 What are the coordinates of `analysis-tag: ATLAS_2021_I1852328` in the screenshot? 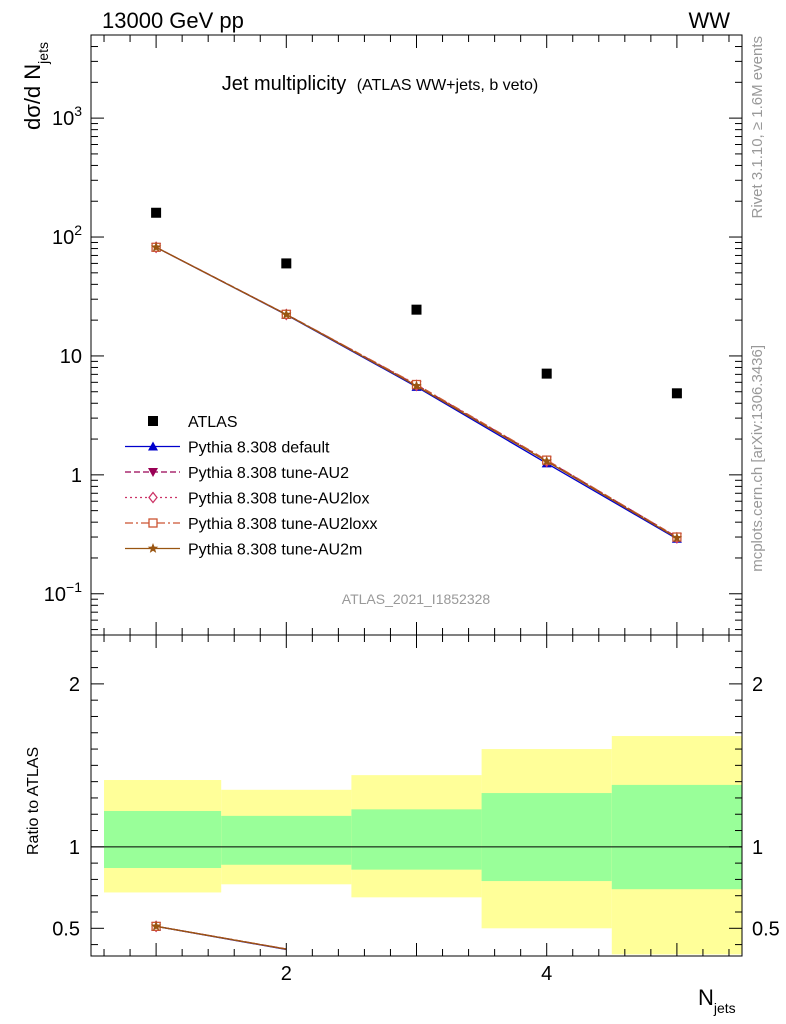 It's located at (416, 599).